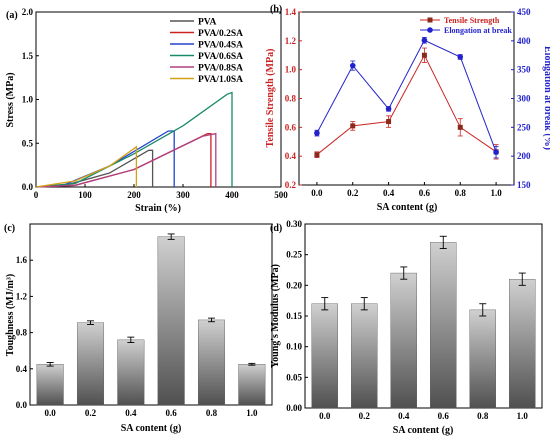 The image size is (550, 438). I want to click on legend-label: PVA, so click(207, 23).